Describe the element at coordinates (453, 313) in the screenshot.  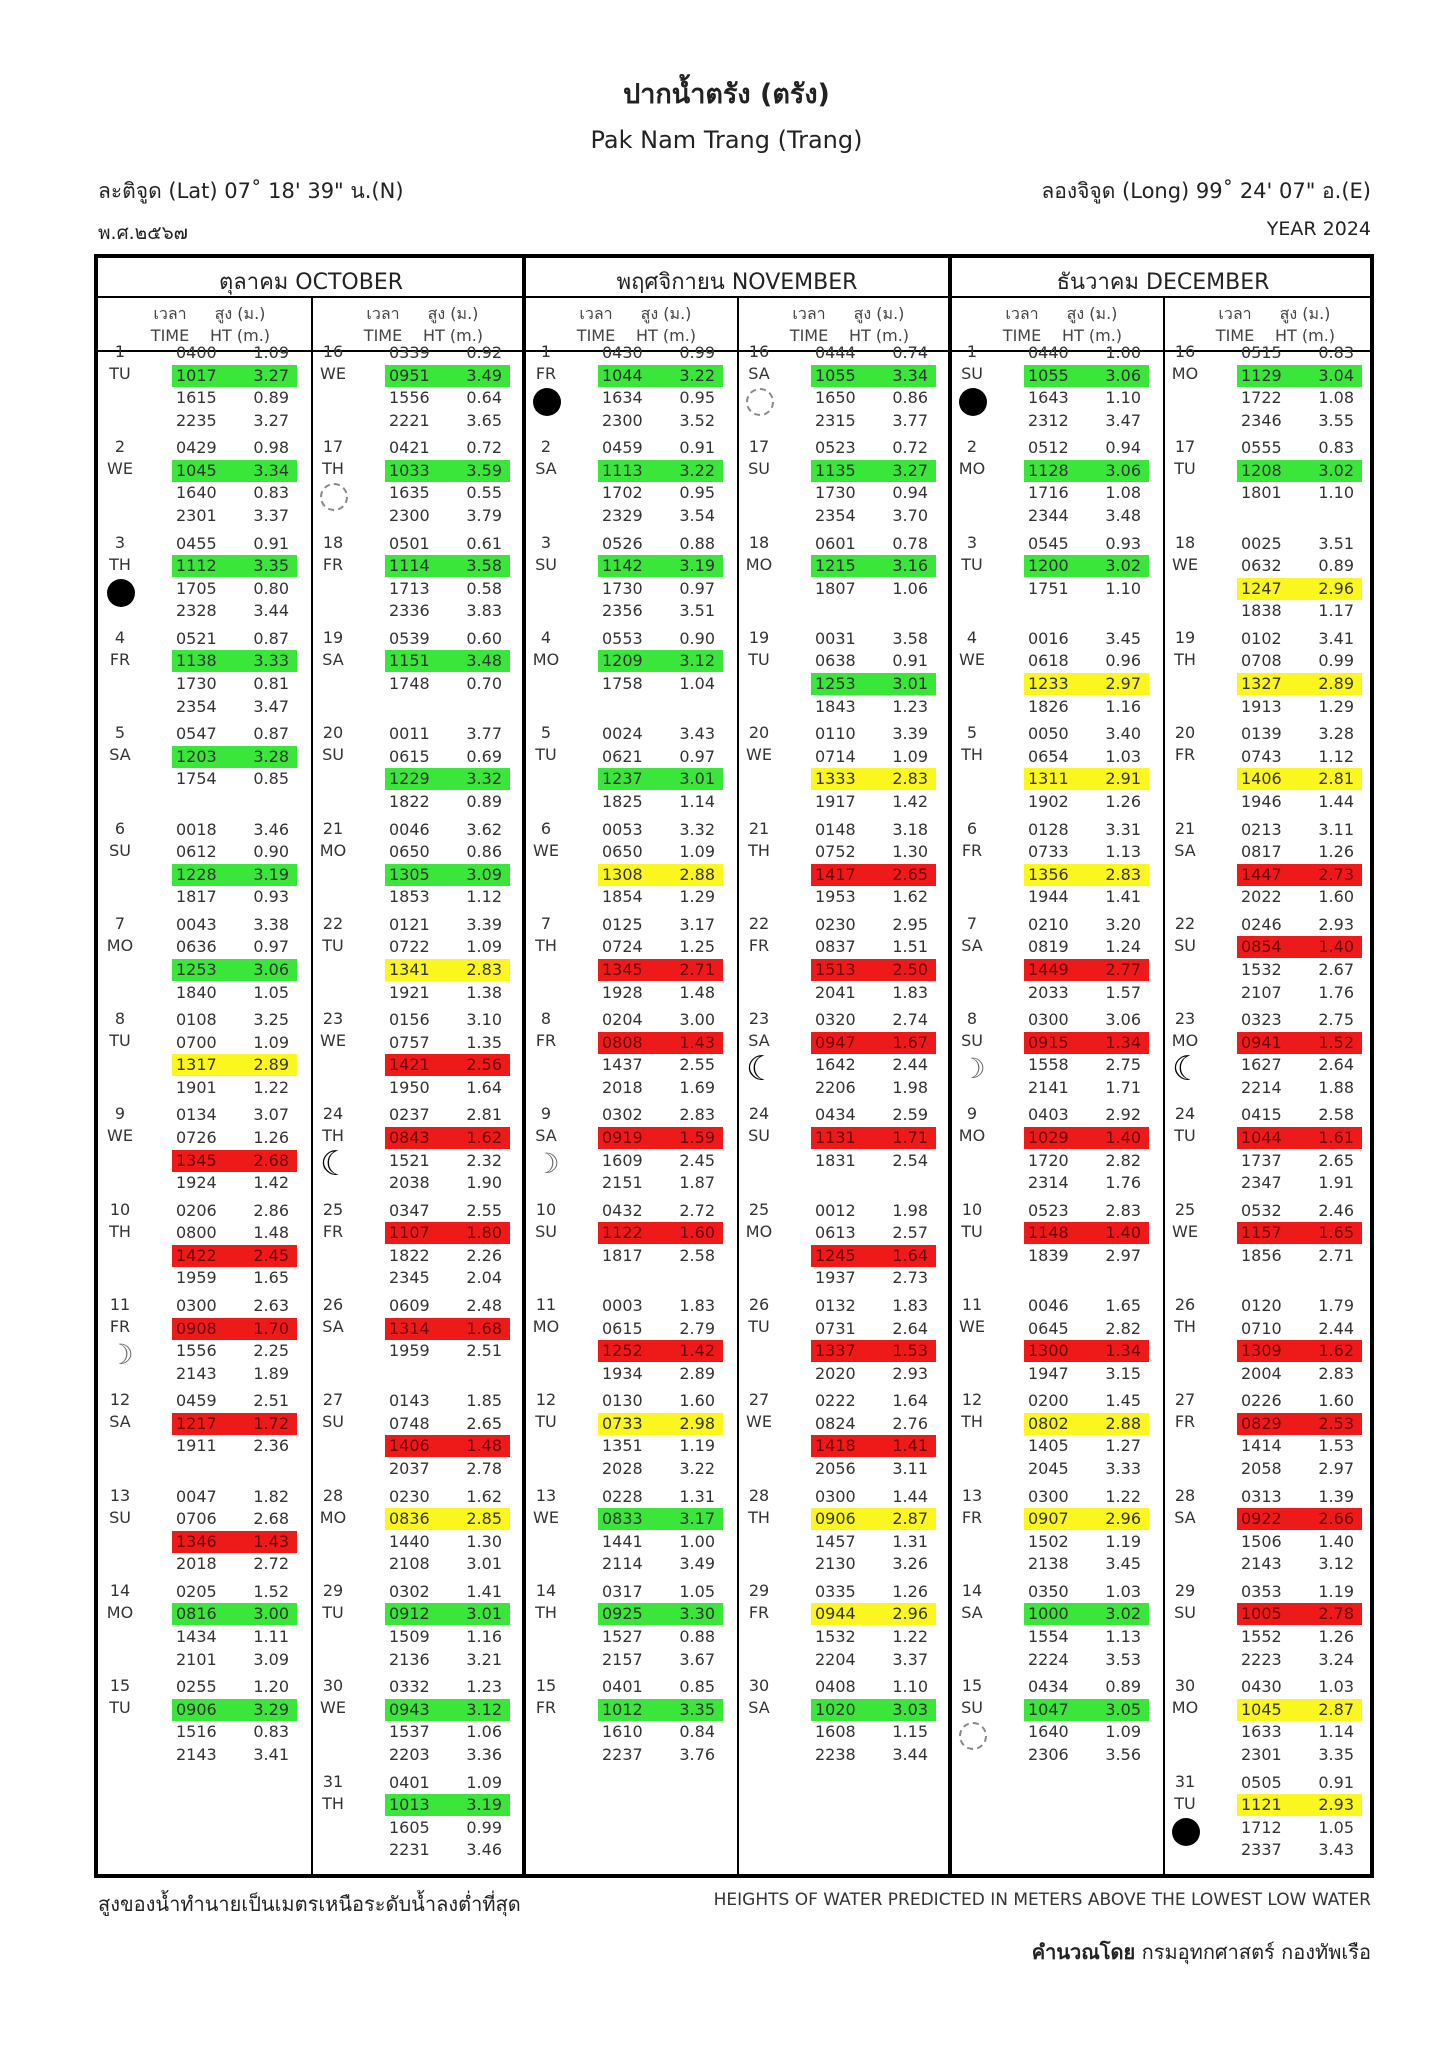
I see `column-header-height: สูง (ม.)` at that location.